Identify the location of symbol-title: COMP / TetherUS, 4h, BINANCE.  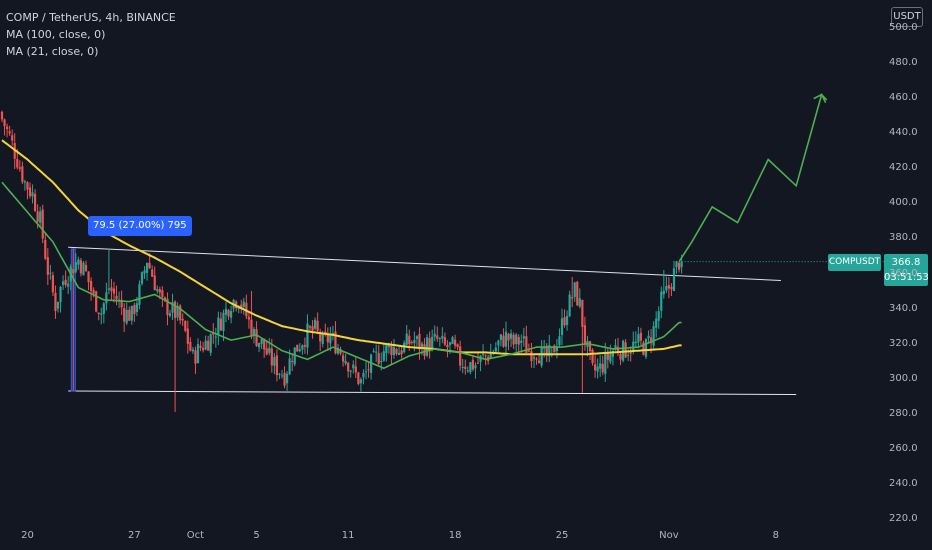
(91, 17).